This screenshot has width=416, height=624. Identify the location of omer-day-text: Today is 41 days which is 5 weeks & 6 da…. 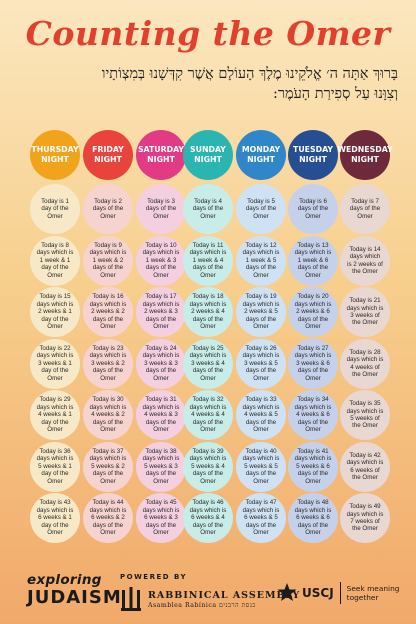
(313, 466).